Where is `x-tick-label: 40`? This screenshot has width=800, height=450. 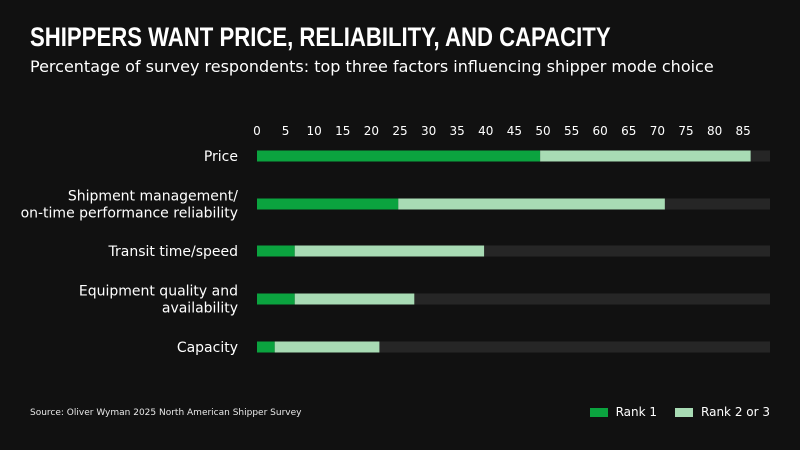
x-tick-label: 40 is located at coordinates (485, 131).